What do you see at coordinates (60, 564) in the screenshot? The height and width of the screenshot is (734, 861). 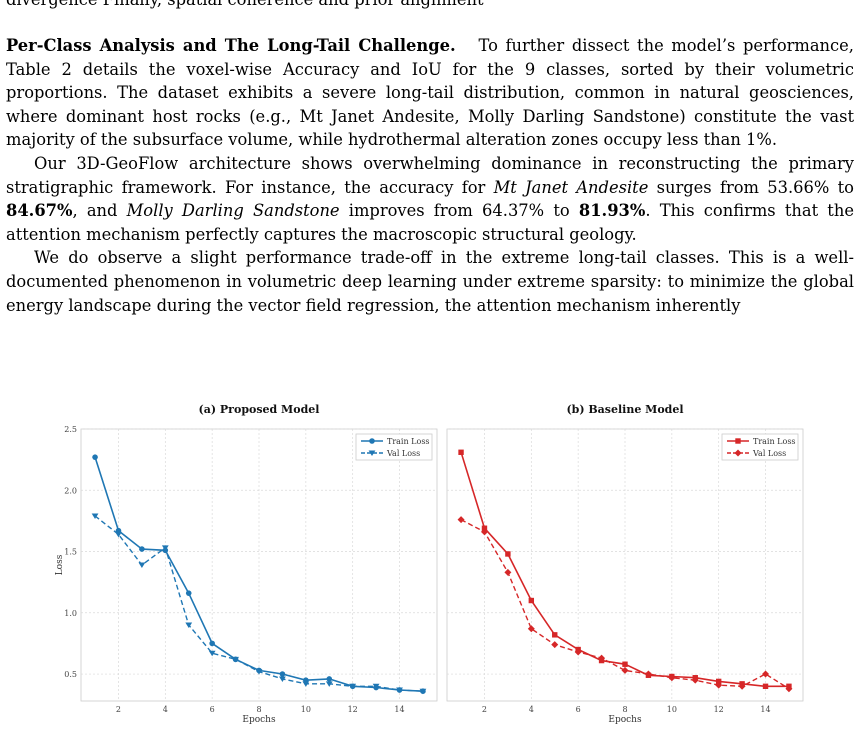 I see `y-axis-label: Loss` at bounding box center [60, 564].